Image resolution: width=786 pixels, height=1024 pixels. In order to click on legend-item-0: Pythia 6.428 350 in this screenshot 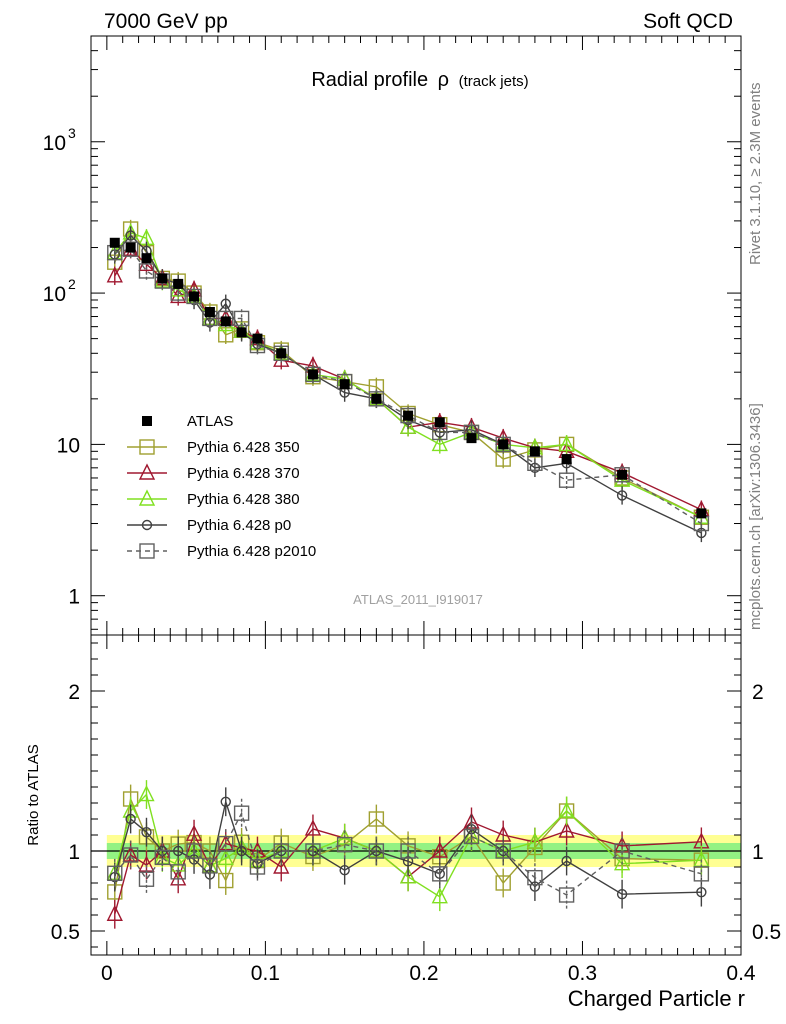, I will do `click(213, 447)`.